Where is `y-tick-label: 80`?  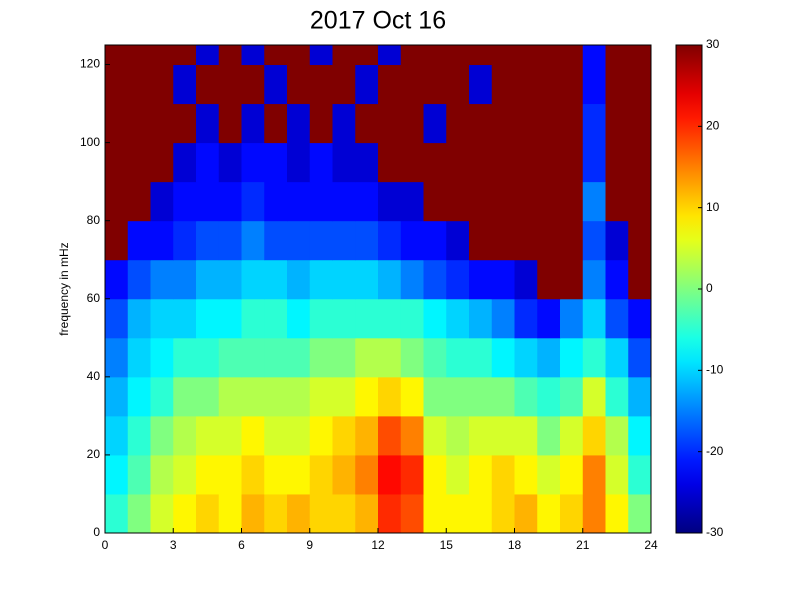 y-tick-label: 80 is located at coordinates (94, 220).